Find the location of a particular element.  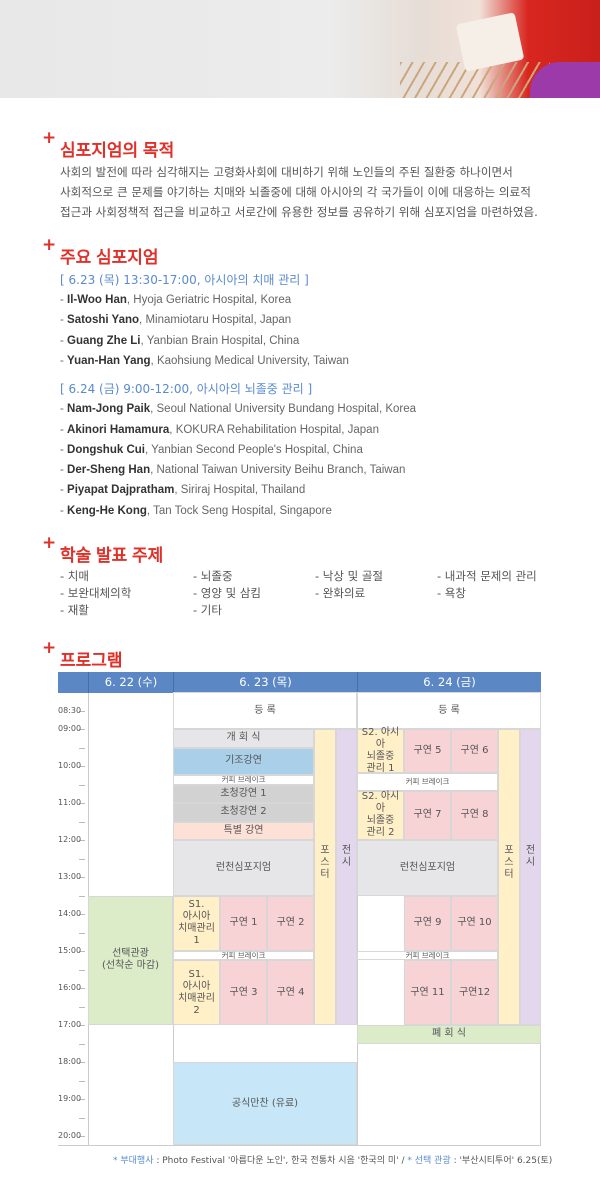

speaker-affiliation: Tan Tock Seng Hospital, Singapore is located at coordinates (242, 510).